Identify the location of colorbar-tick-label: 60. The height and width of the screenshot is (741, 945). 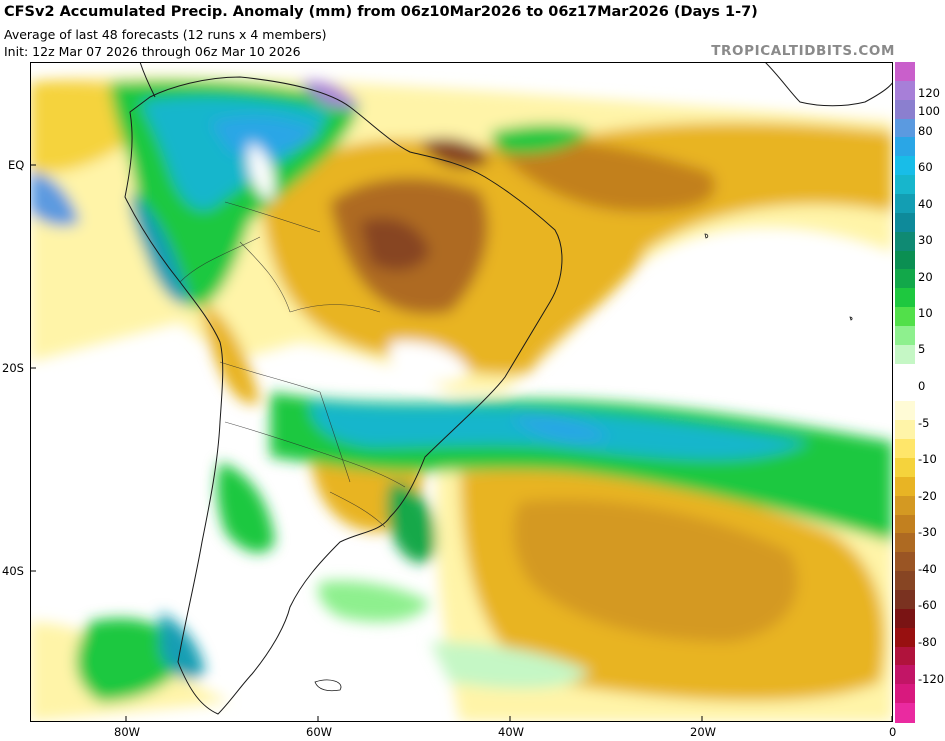
(925, 167).